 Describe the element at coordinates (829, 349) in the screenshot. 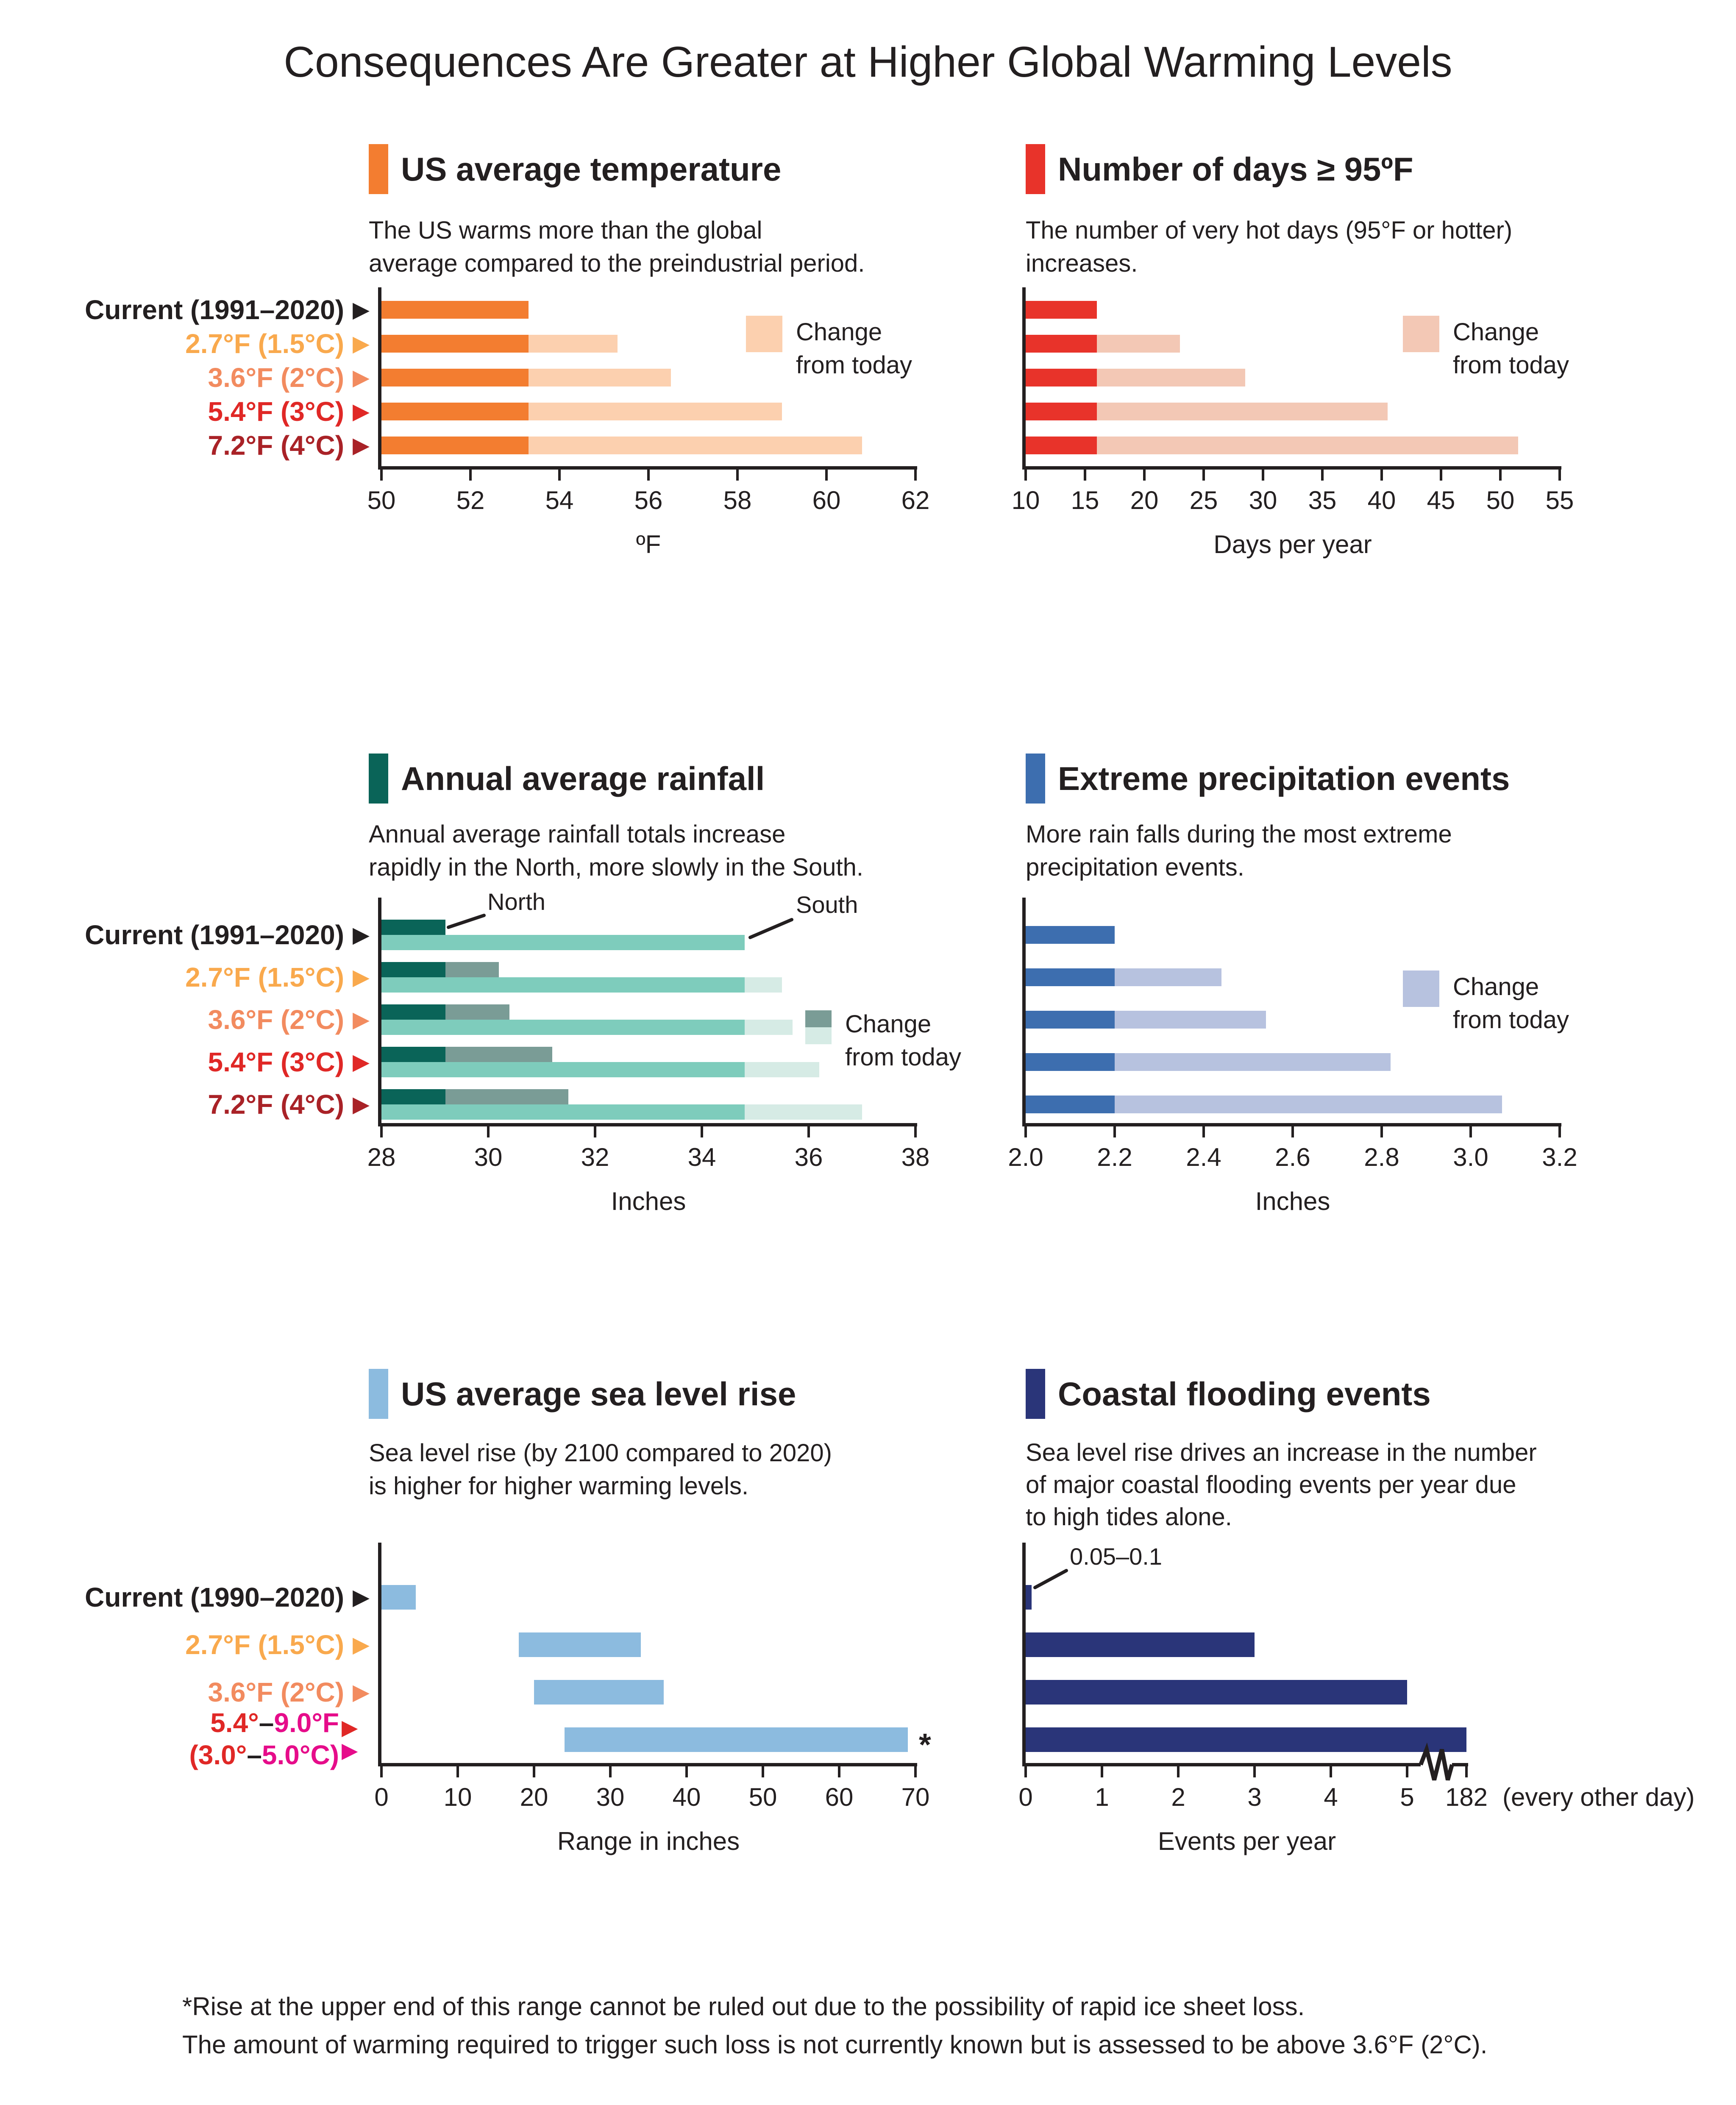

I see `legend-temperature: Change from today` at that location.